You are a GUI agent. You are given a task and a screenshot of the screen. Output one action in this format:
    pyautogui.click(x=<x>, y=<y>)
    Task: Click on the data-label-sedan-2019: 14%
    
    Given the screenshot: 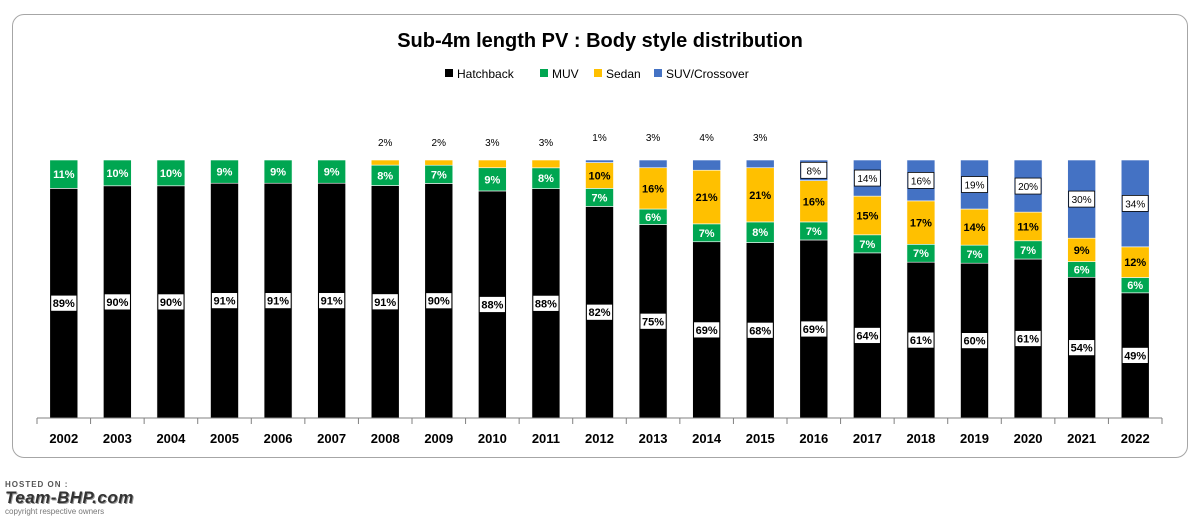 What is the action you would take?
    pyautogui.click(x=974, y=228)
    